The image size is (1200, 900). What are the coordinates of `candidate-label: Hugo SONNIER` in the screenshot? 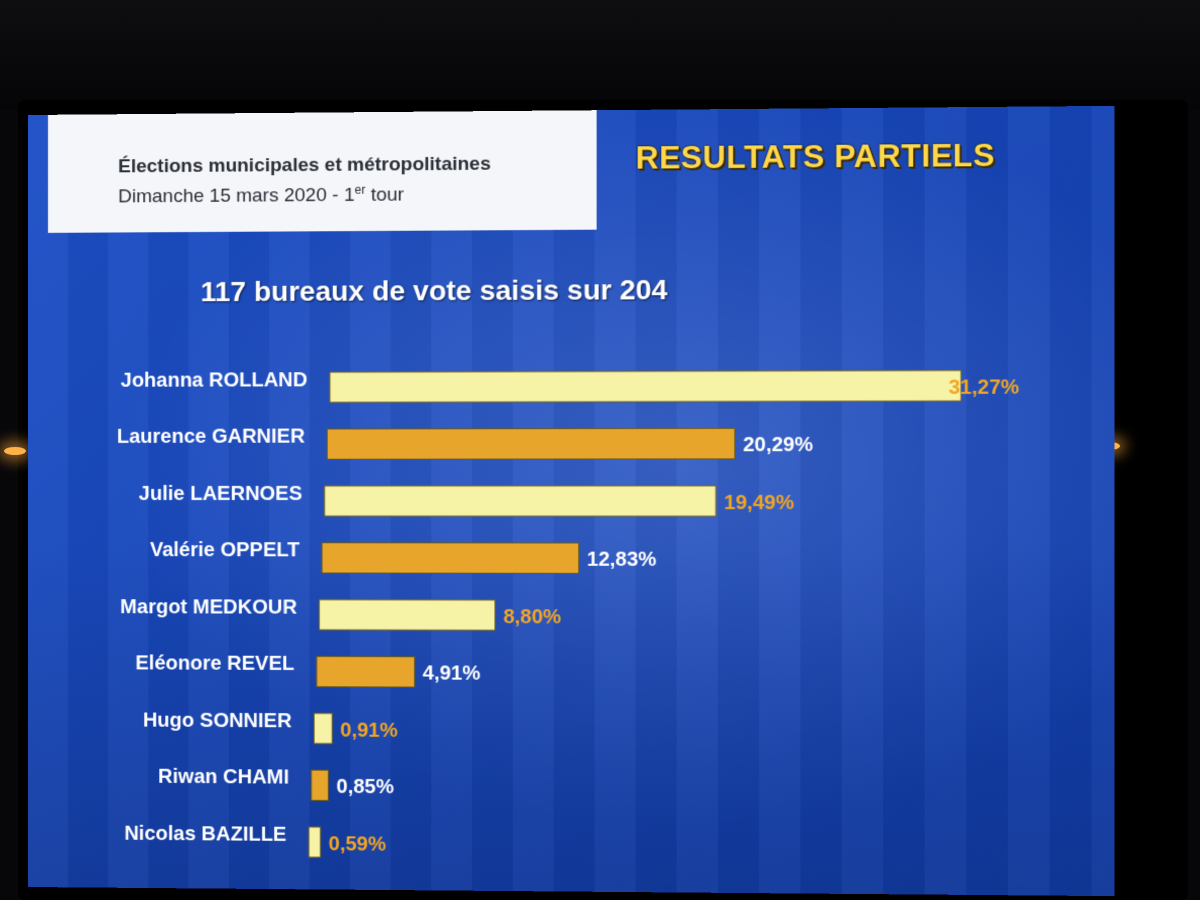 It's located at (217, 721).